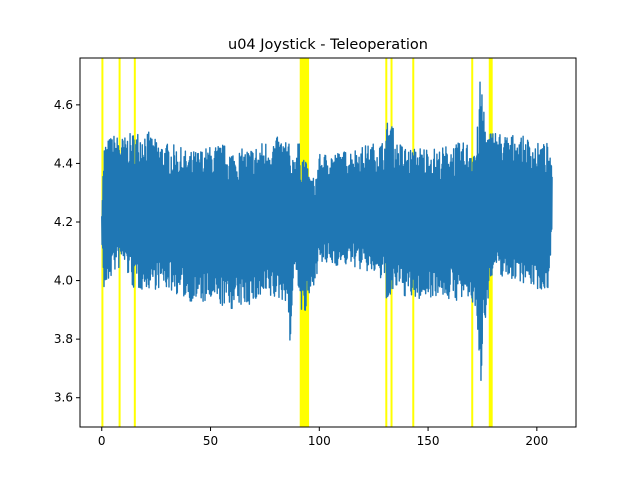 Image resolution: width=640 pixels, height=480 pixels. I want to click on y-tick-label: 4.0, so click(63, 281).